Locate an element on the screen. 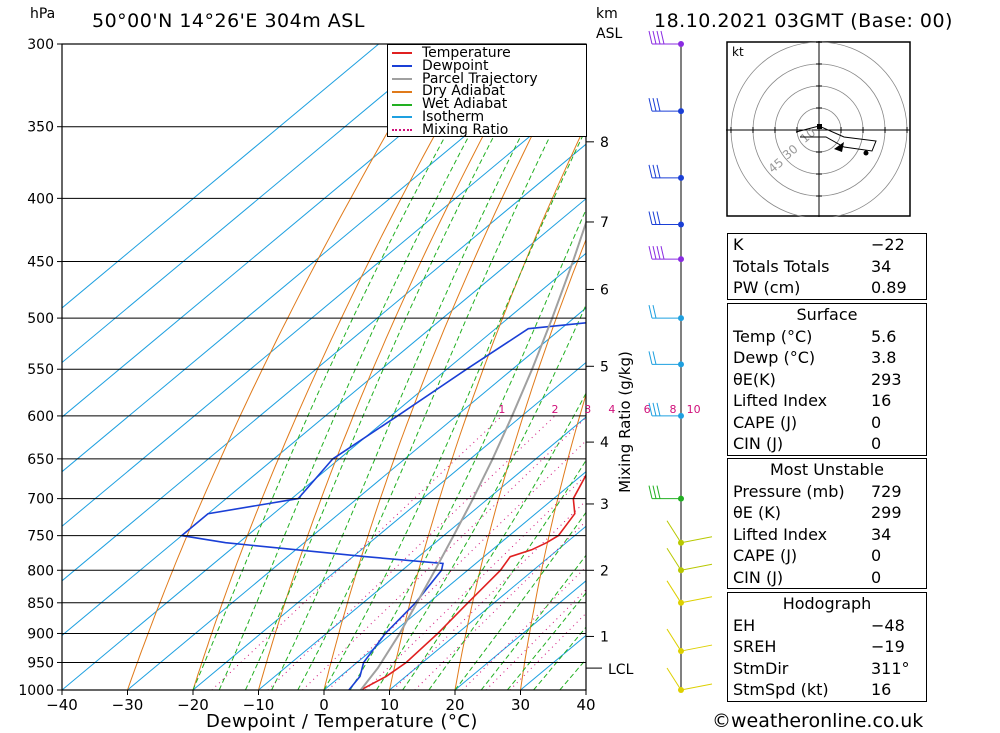  mixing-ratio-axis-label: Mixing Ratio (g/kg) is located at coordinates (625, 422).